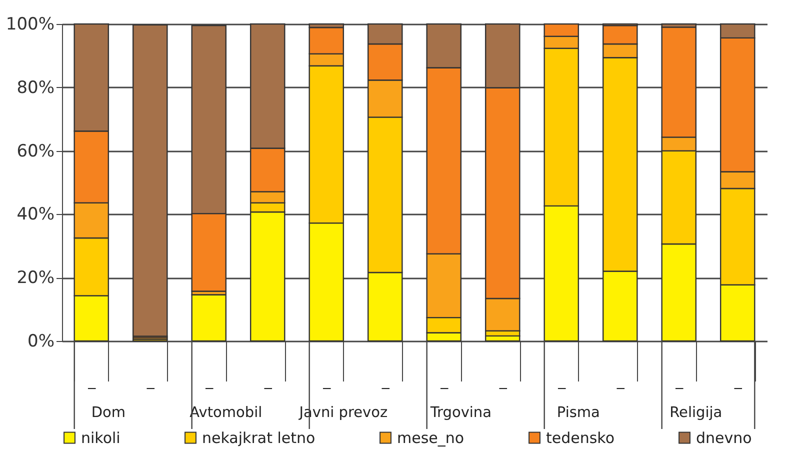 The image size is (794, 455). I want to click on legend-label: mese_no, so click(430, 437).